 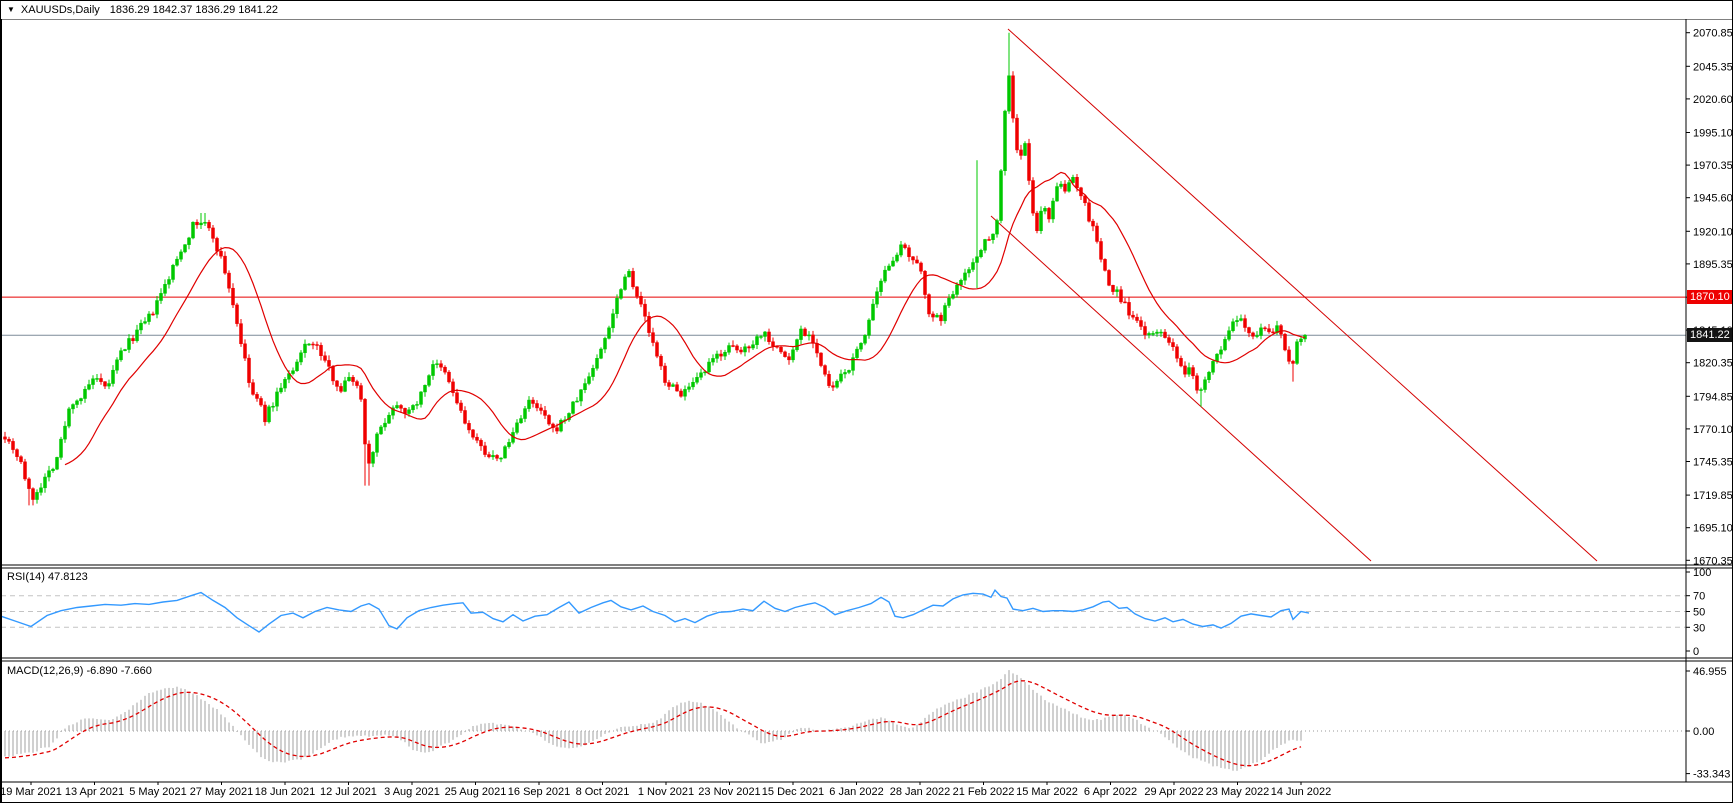 I want to click on date-label: 18 Jun 2021, so click(x=285, y=792).